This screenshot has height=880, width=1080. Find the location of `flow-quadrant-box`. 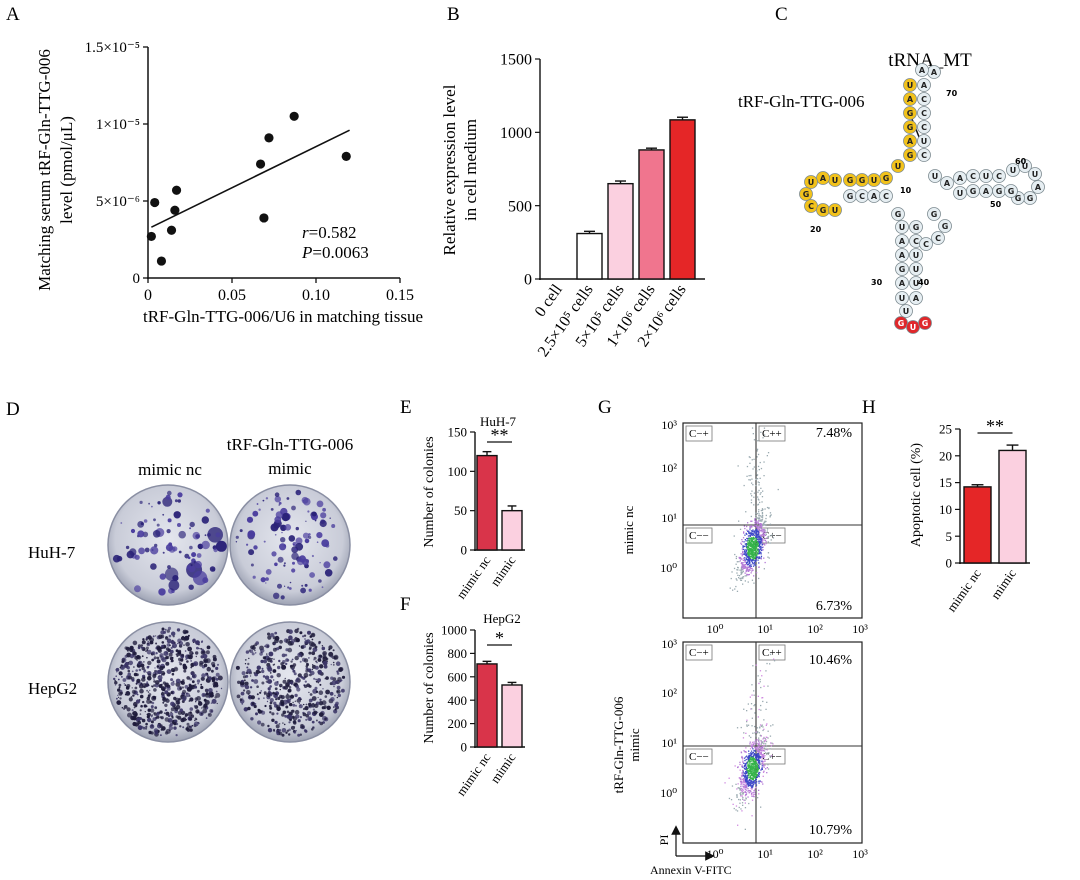

flow-quadrant-box is located at coordinates (699, 756).